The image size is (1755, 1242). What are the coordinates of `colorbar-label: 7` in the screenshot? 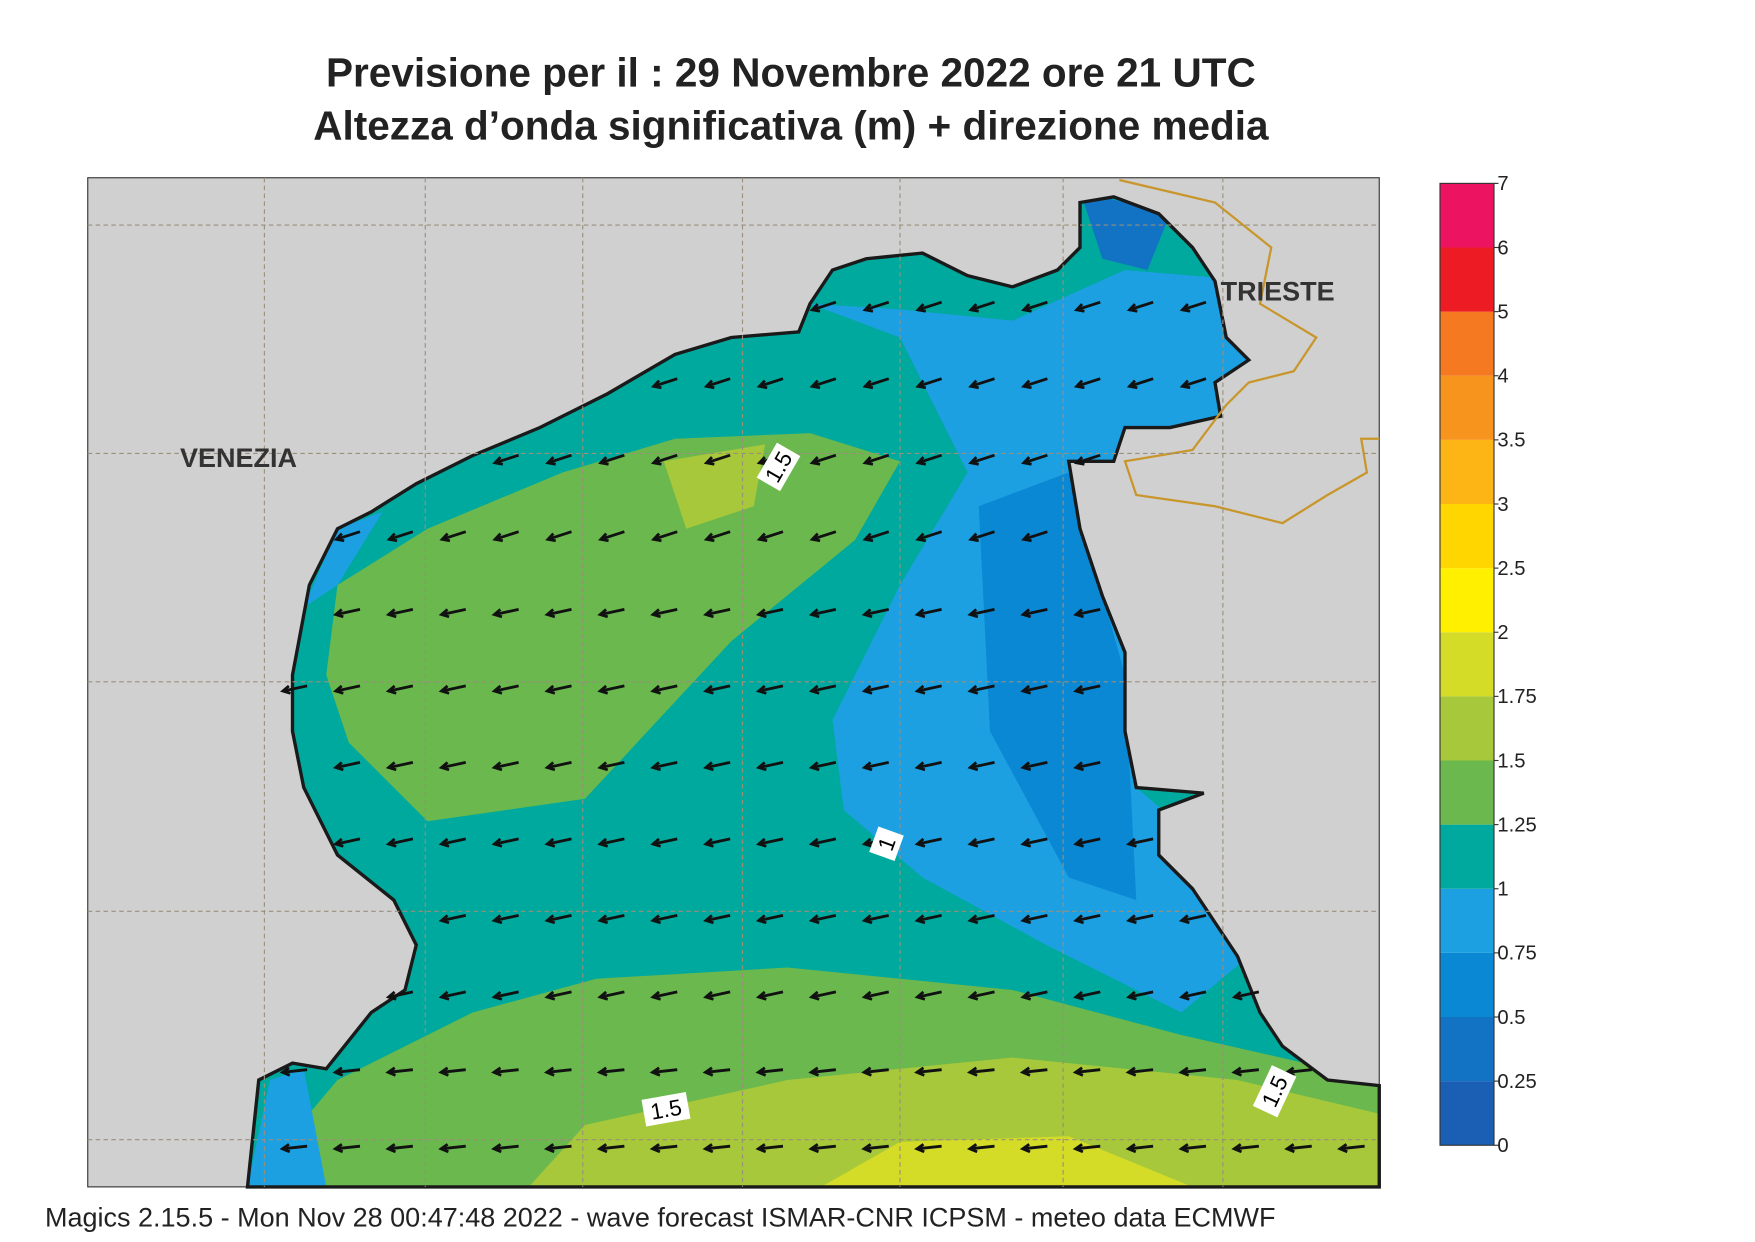 It's located at (1502, 184).